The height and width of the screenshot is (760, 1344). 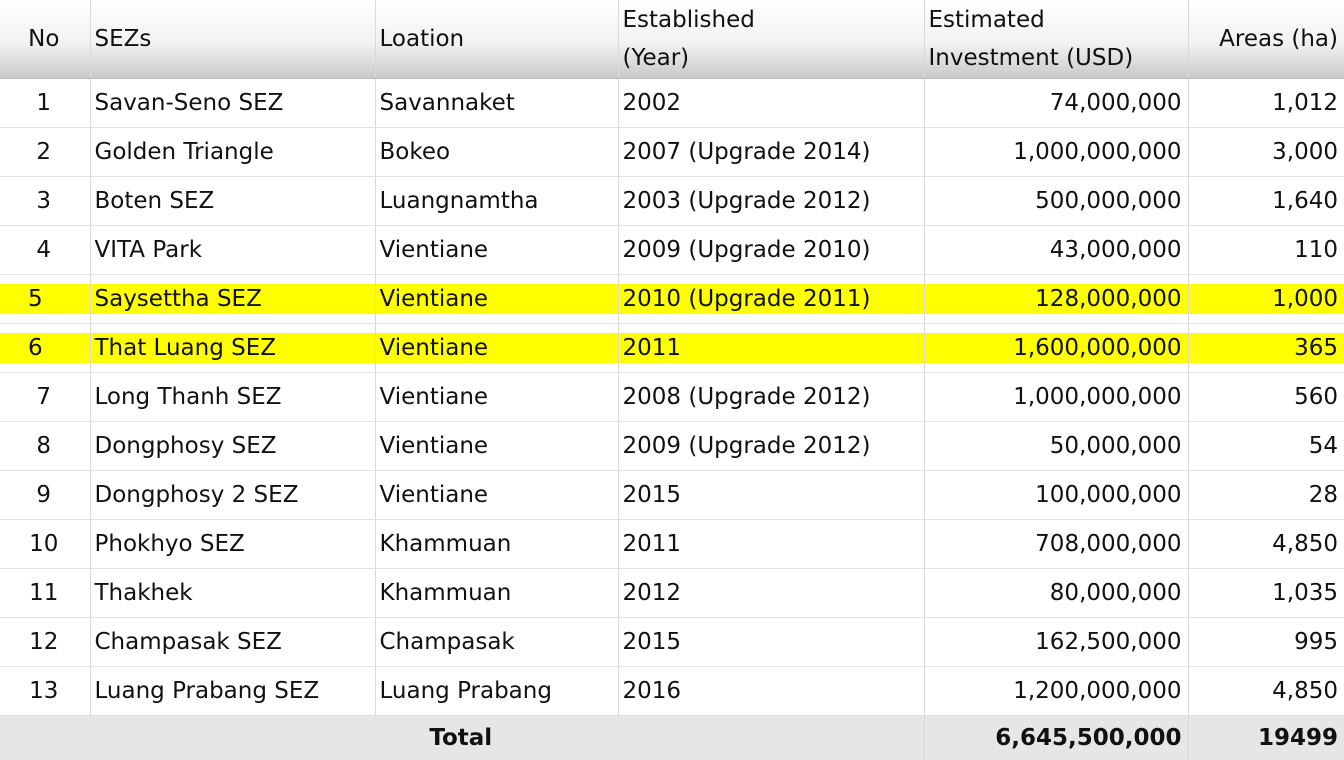 I want to click on cell-established: 2007 (Upgrade 2014), so click(x=771, y=152).